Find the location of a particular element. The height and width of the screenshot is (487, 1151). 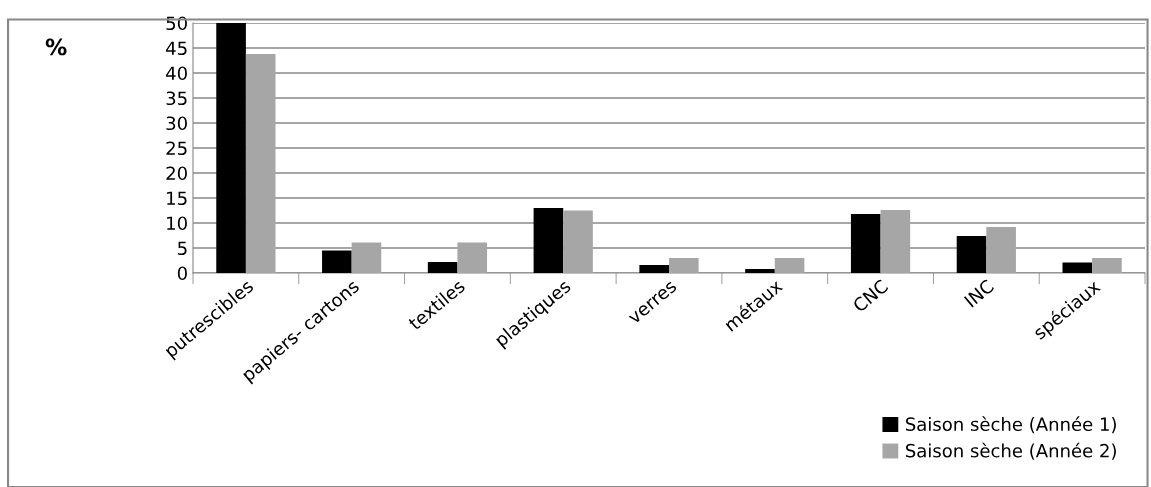

legend-label: Saison sèche (Année 1) is located at coordinates (1010, 425).